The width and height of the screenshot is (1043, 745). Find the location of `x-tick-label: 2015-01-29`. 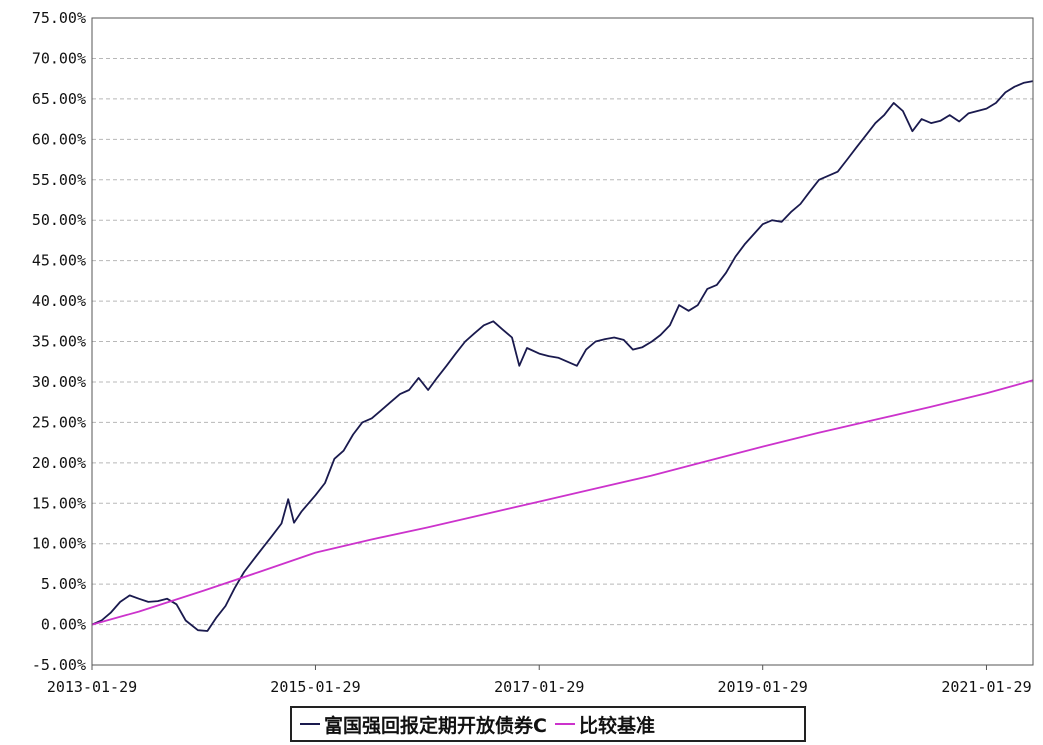

x-tick-label: 2015-01-29 is located at coordinates (315, 687).